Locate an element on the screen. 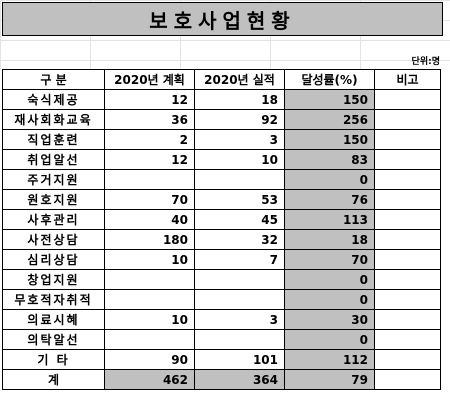  header-actual: 2020년 실적 is located at coordinates (239, 79).